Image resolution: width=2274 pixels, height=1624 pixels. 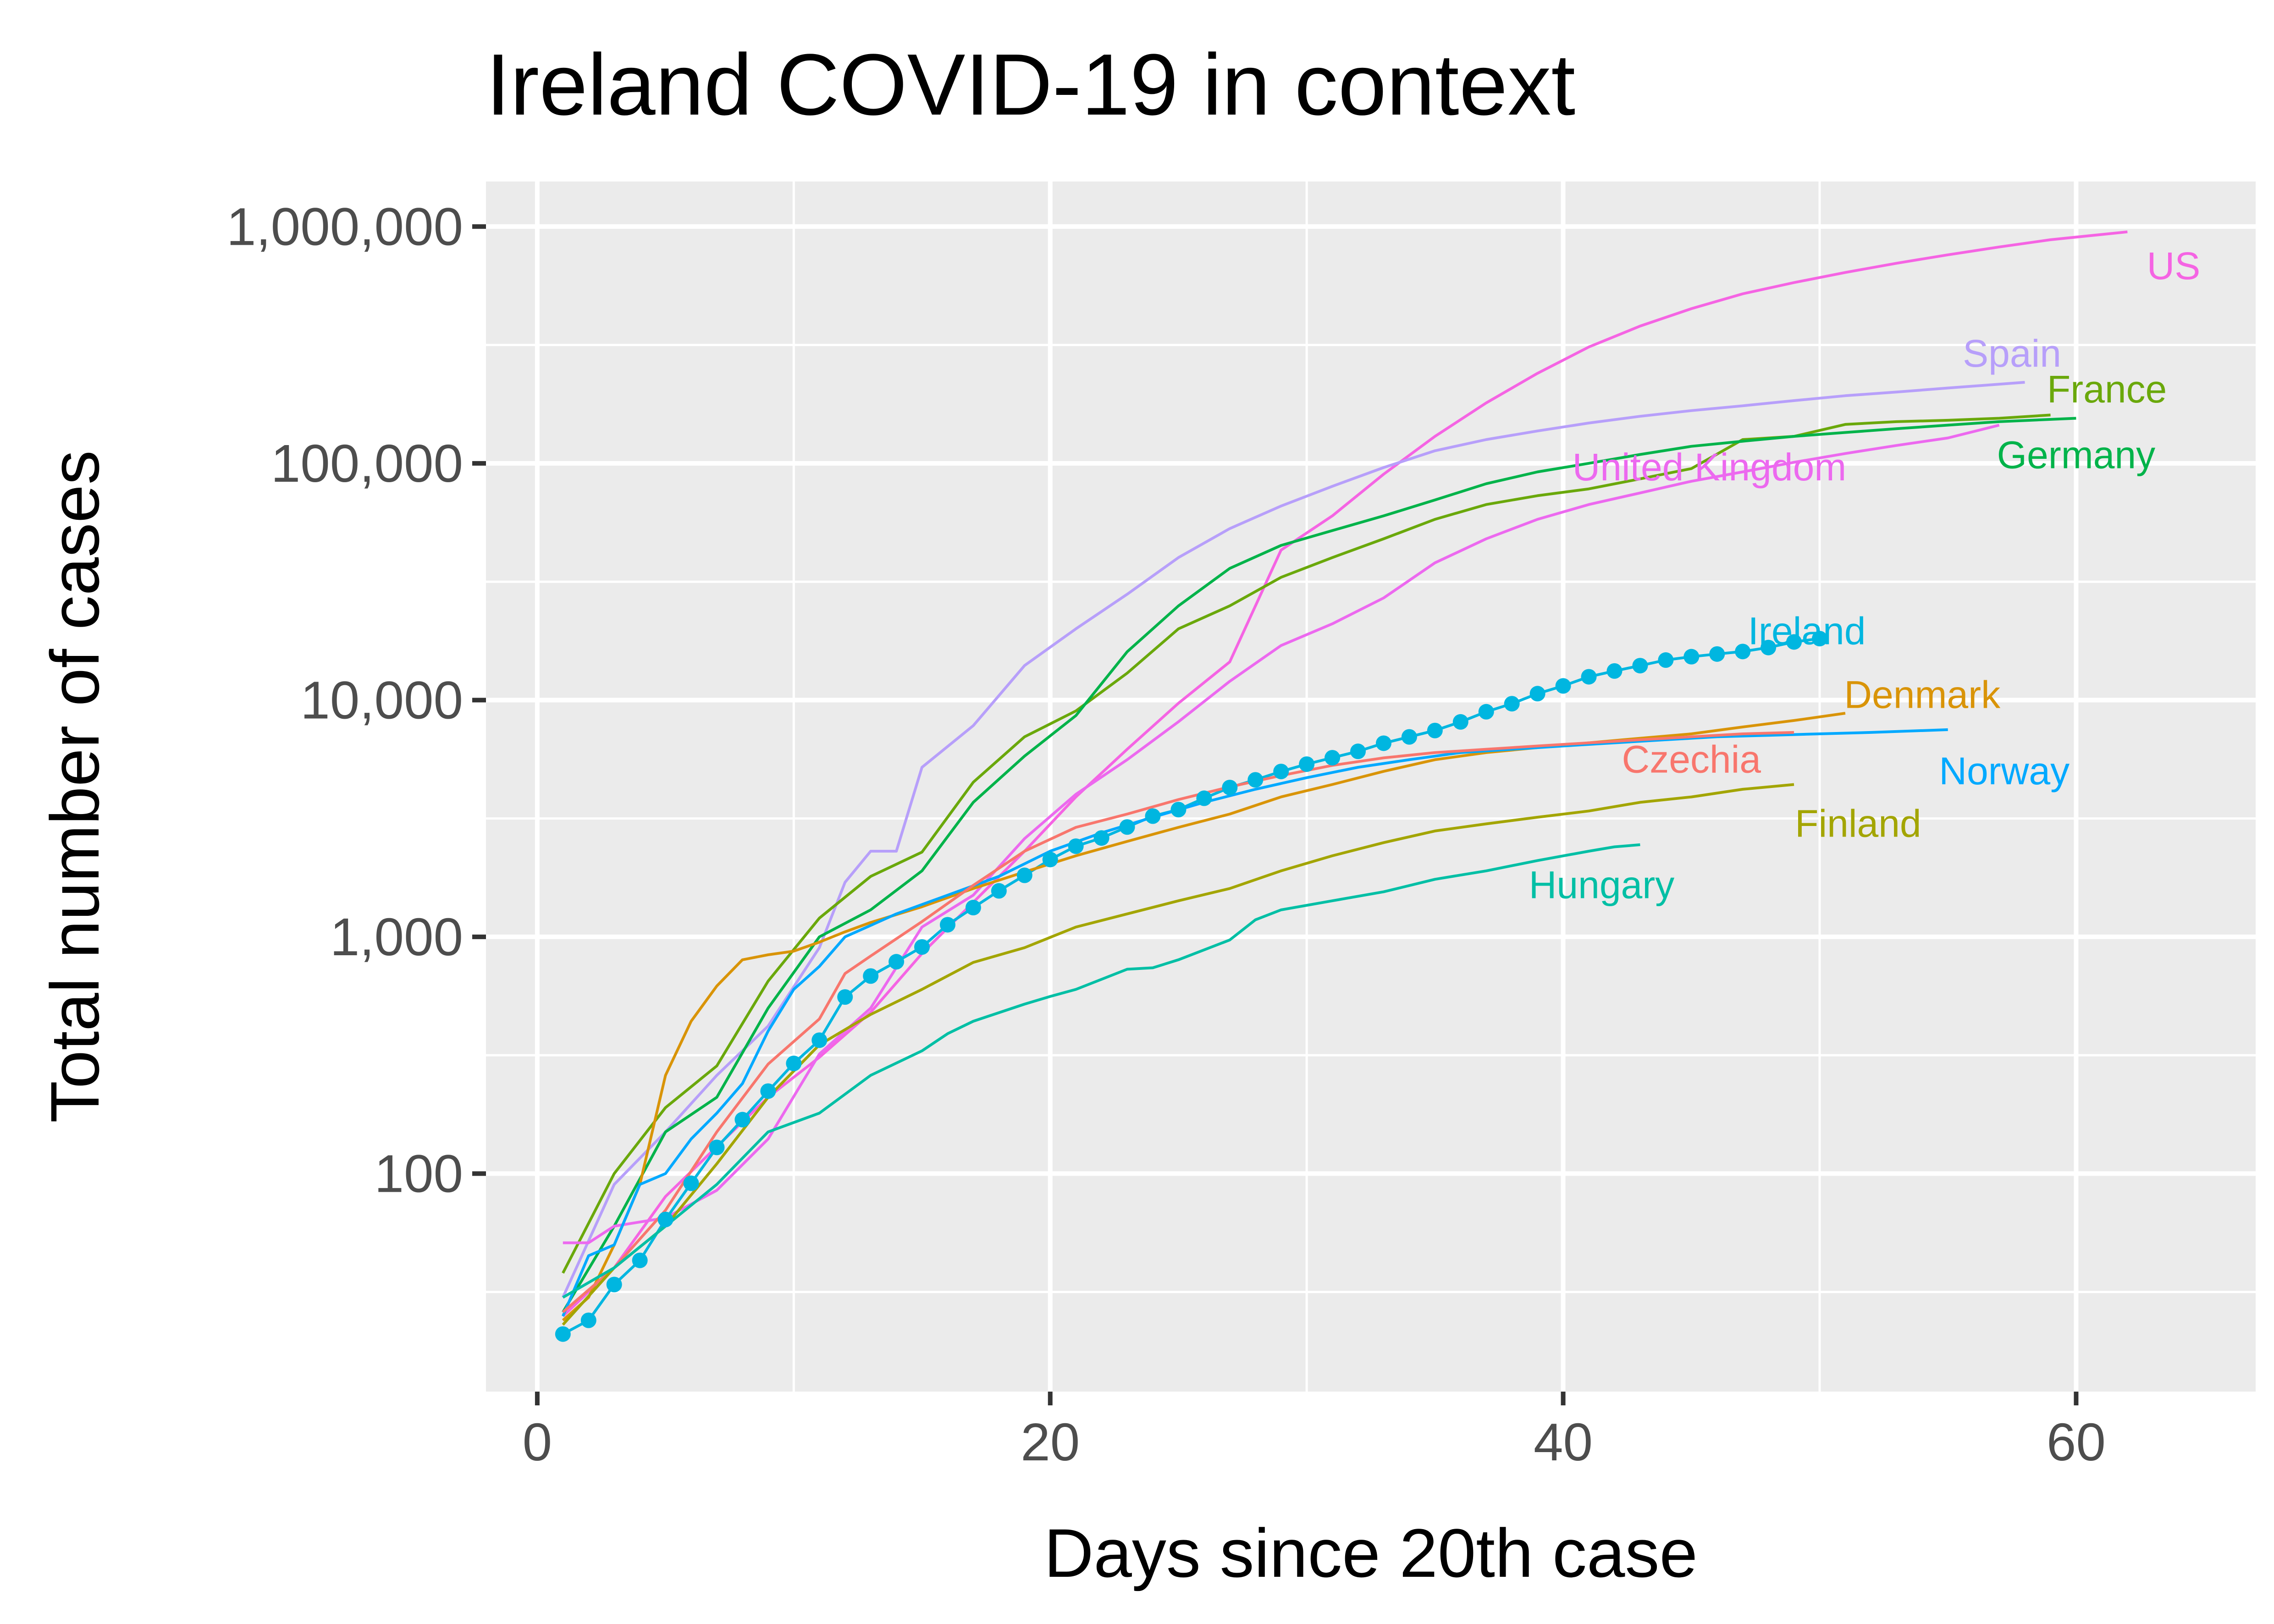 What do you see at coordinates (1564, 1442) in the screenshot?
I see `x-tick-label: 40` at bounding box center [1564, 1442].